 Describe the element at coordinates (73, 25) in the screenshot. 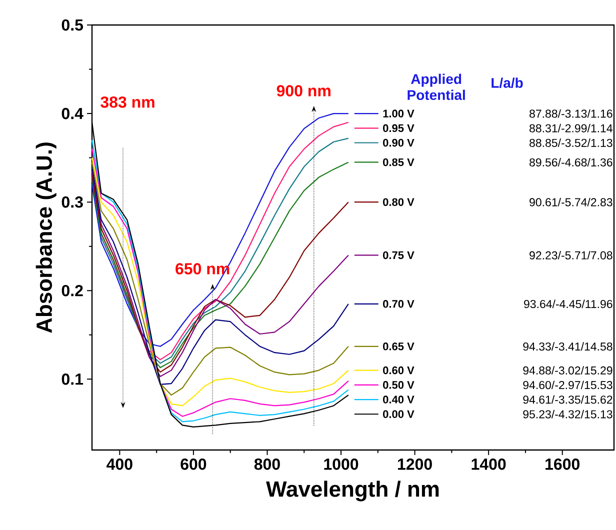

I see `y-tick-label: 0.5` at that location.